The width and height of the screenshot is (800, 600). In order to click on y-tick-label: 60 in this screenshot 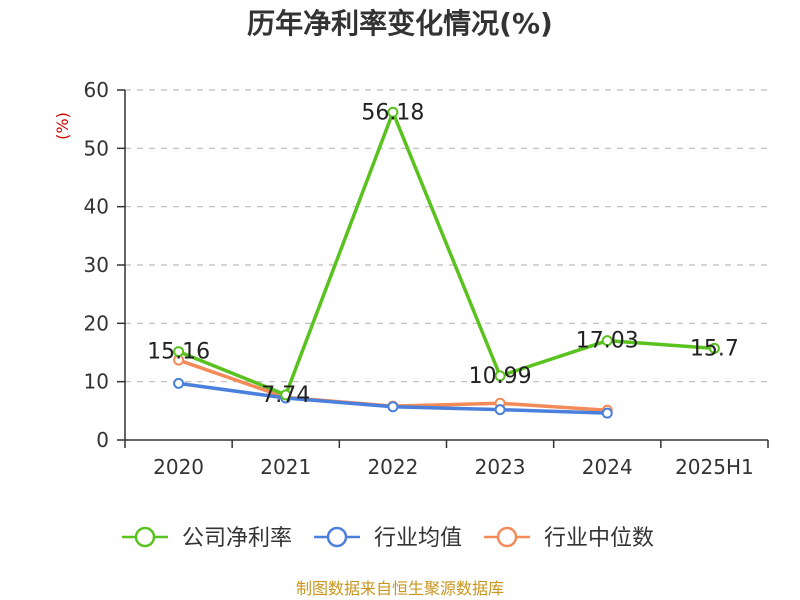, I will do `click(96, 90)`.